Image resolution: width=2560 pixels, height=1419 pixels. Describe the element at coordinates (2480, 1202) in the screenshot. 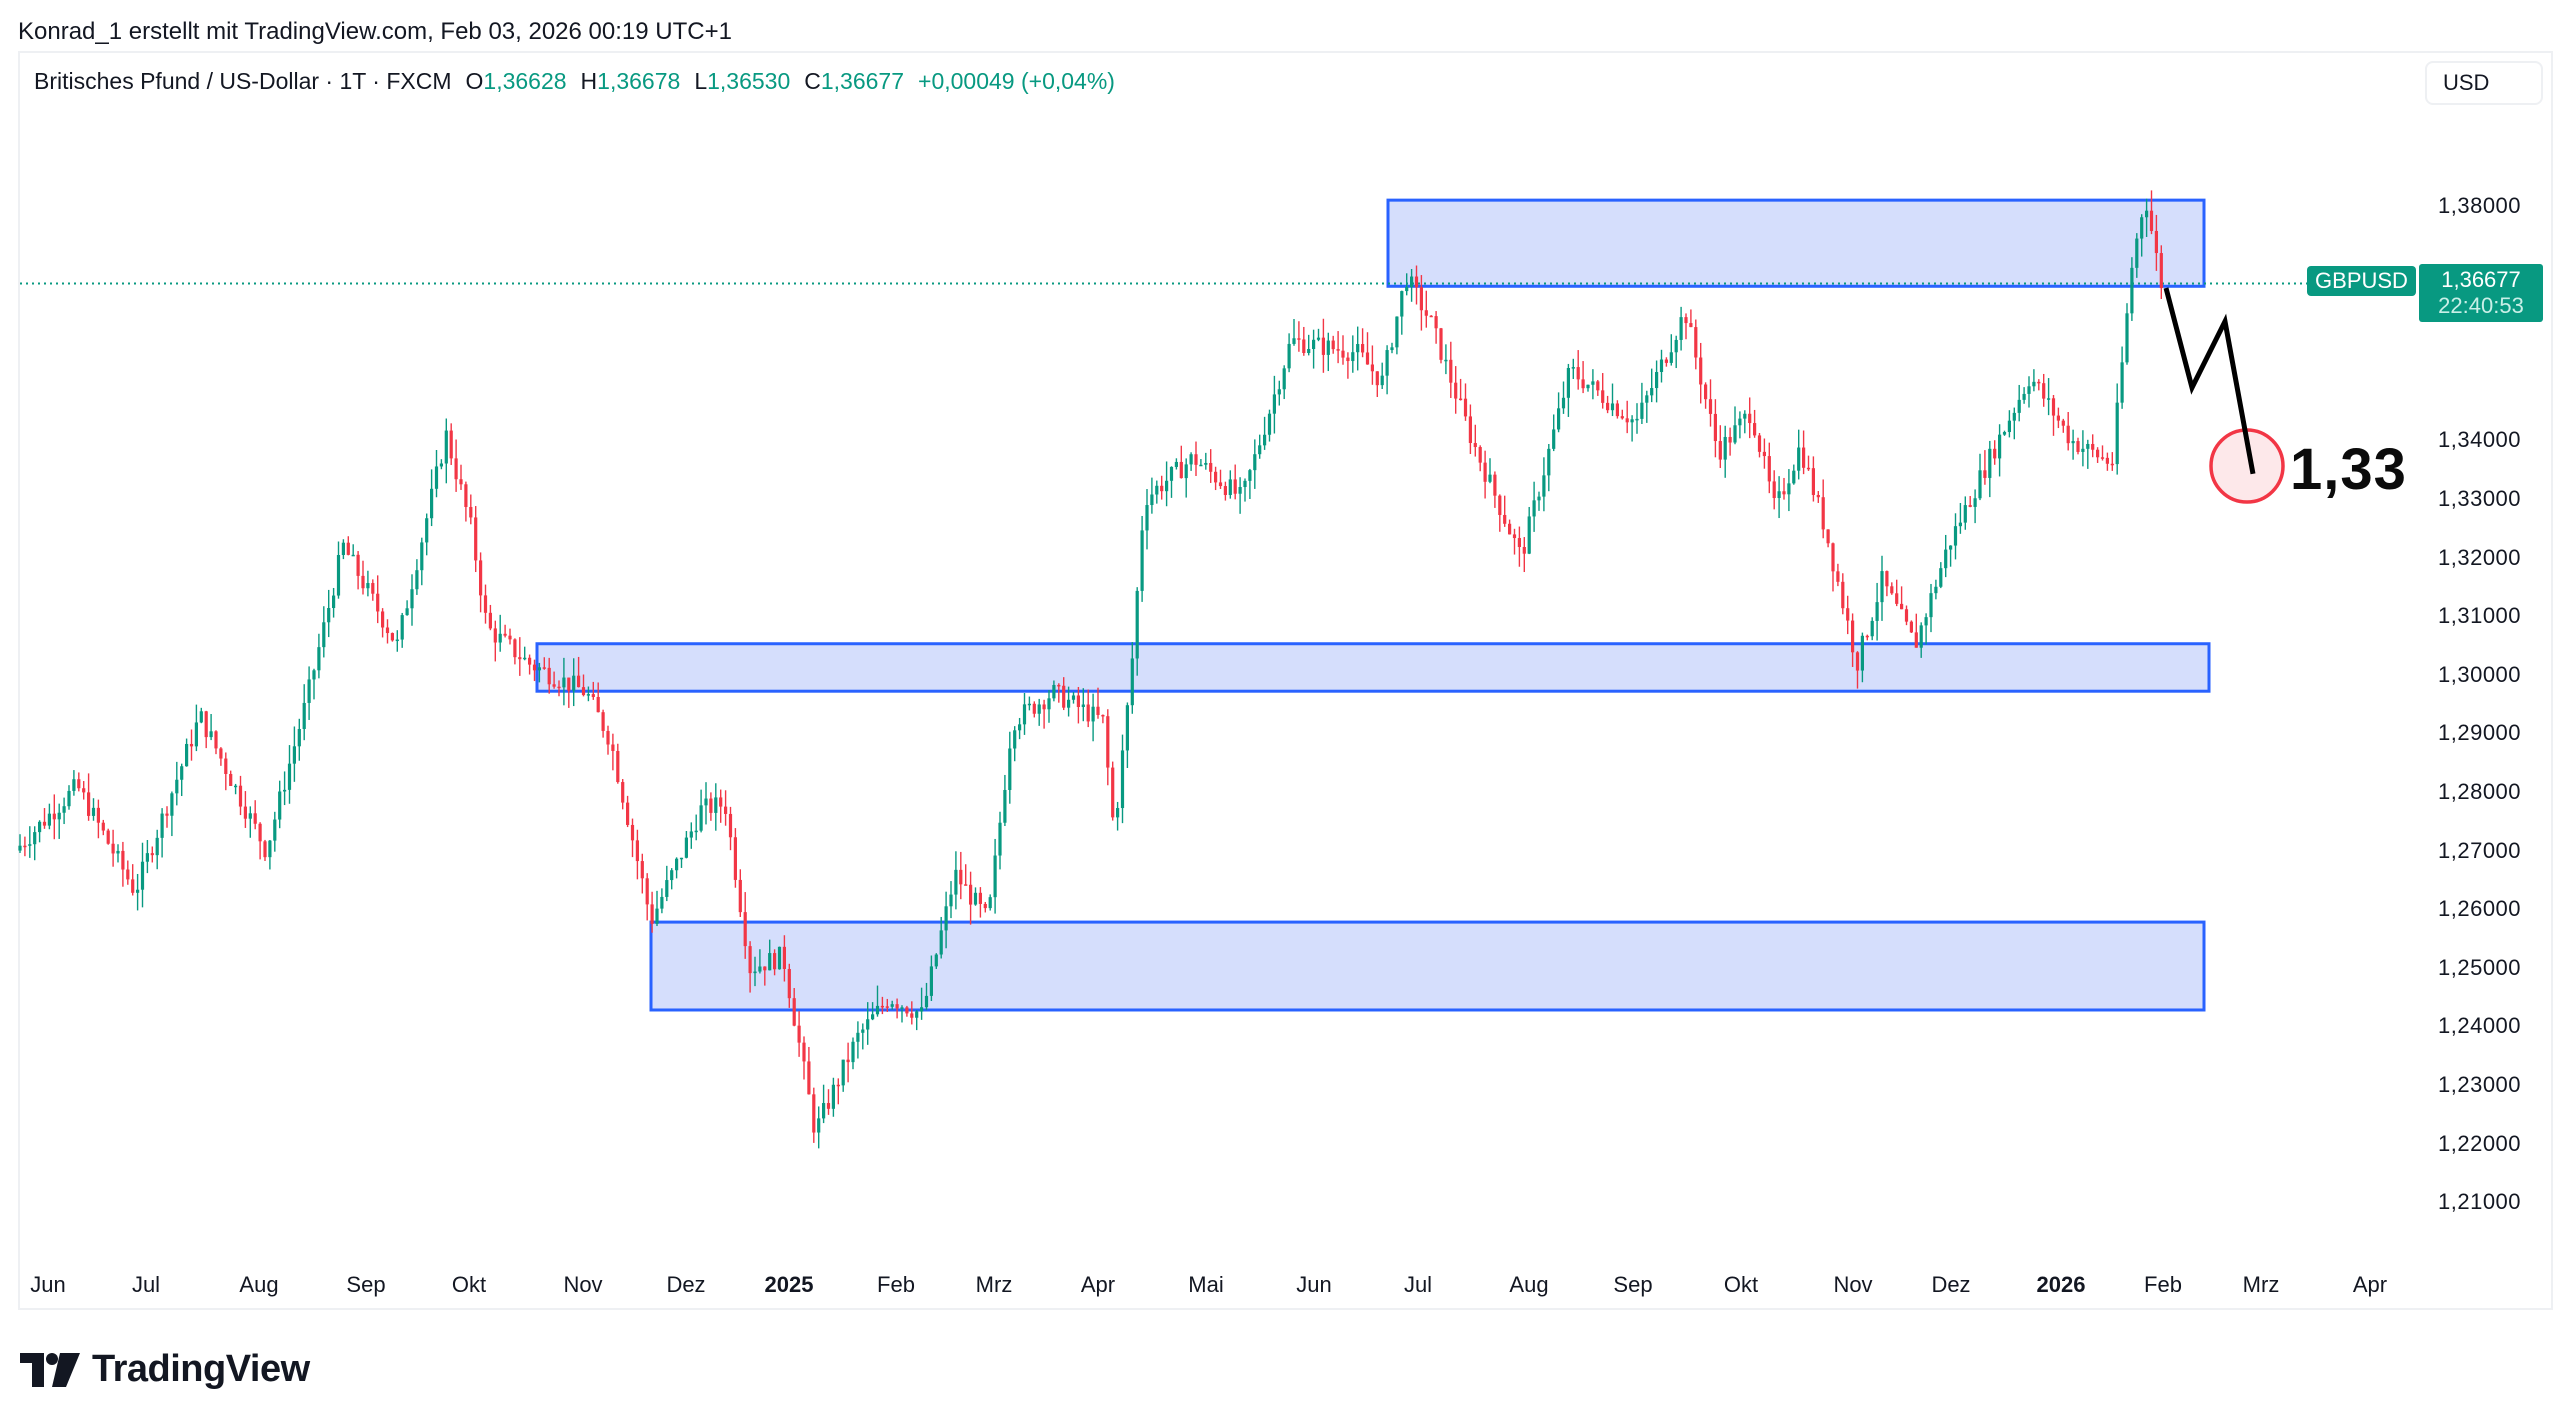

I see `price-tick-label: 1,21000` at that location.